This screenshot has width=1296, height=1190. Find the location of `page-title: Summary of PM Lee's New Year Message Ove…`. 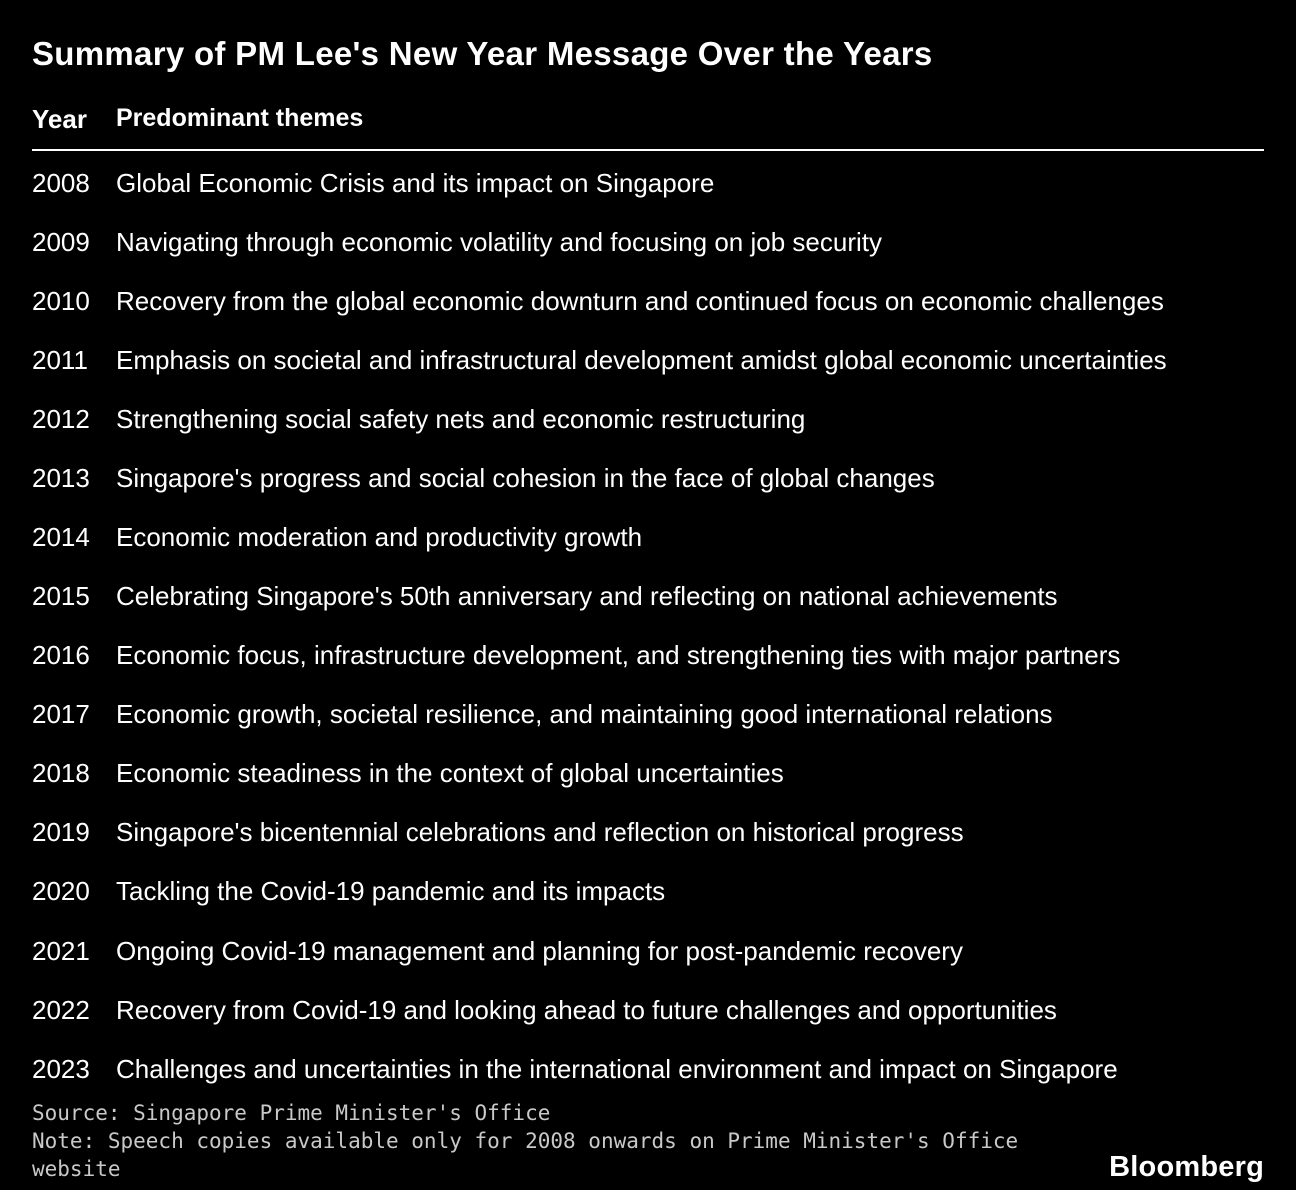

page-title: Summary of PM Lee's New Year Message Ove… is located at coordinates (482, 53).